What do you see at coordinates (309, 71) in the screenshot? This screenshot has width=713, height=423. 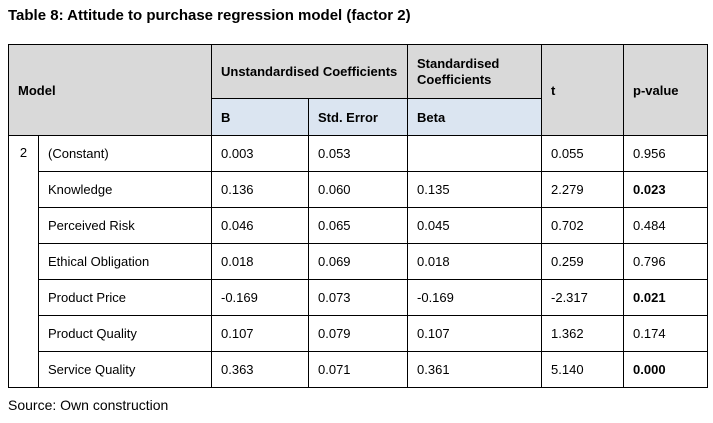 I see `header-unstandardised-coefficients: Unstandardised Coefficients` at bounding box center [309, 71].